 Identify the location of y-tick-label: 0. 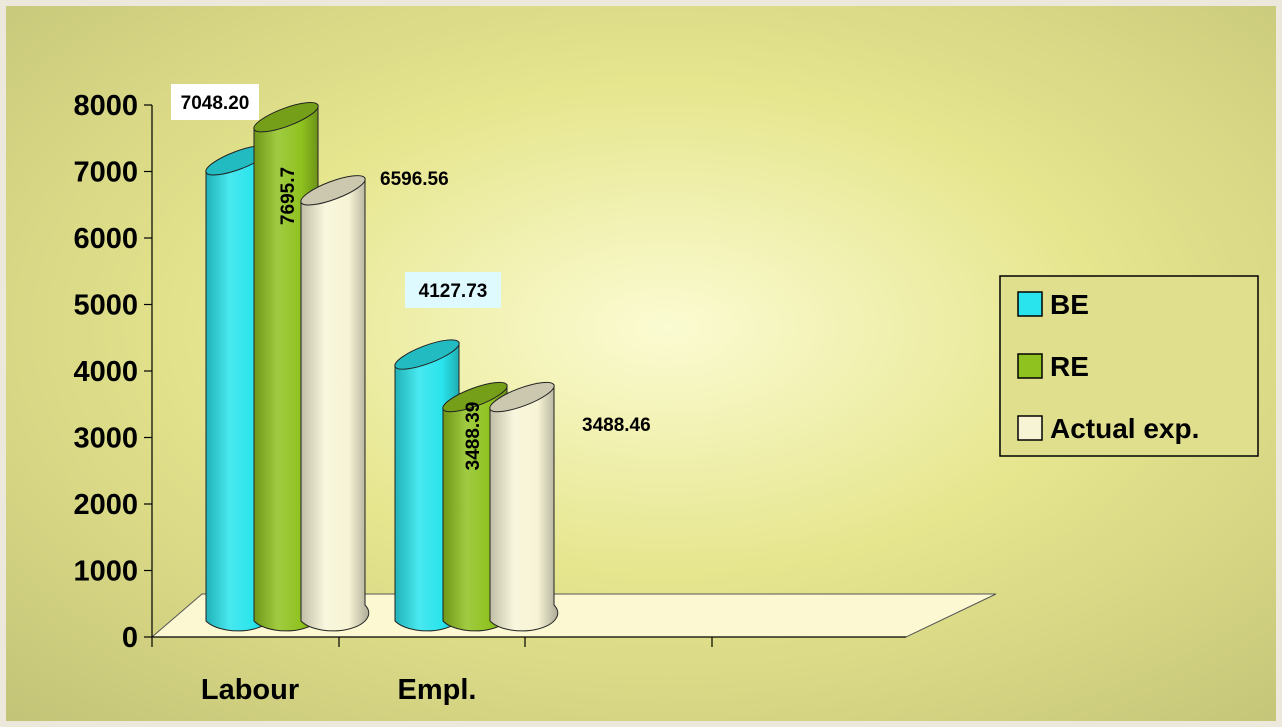
(130, 638).